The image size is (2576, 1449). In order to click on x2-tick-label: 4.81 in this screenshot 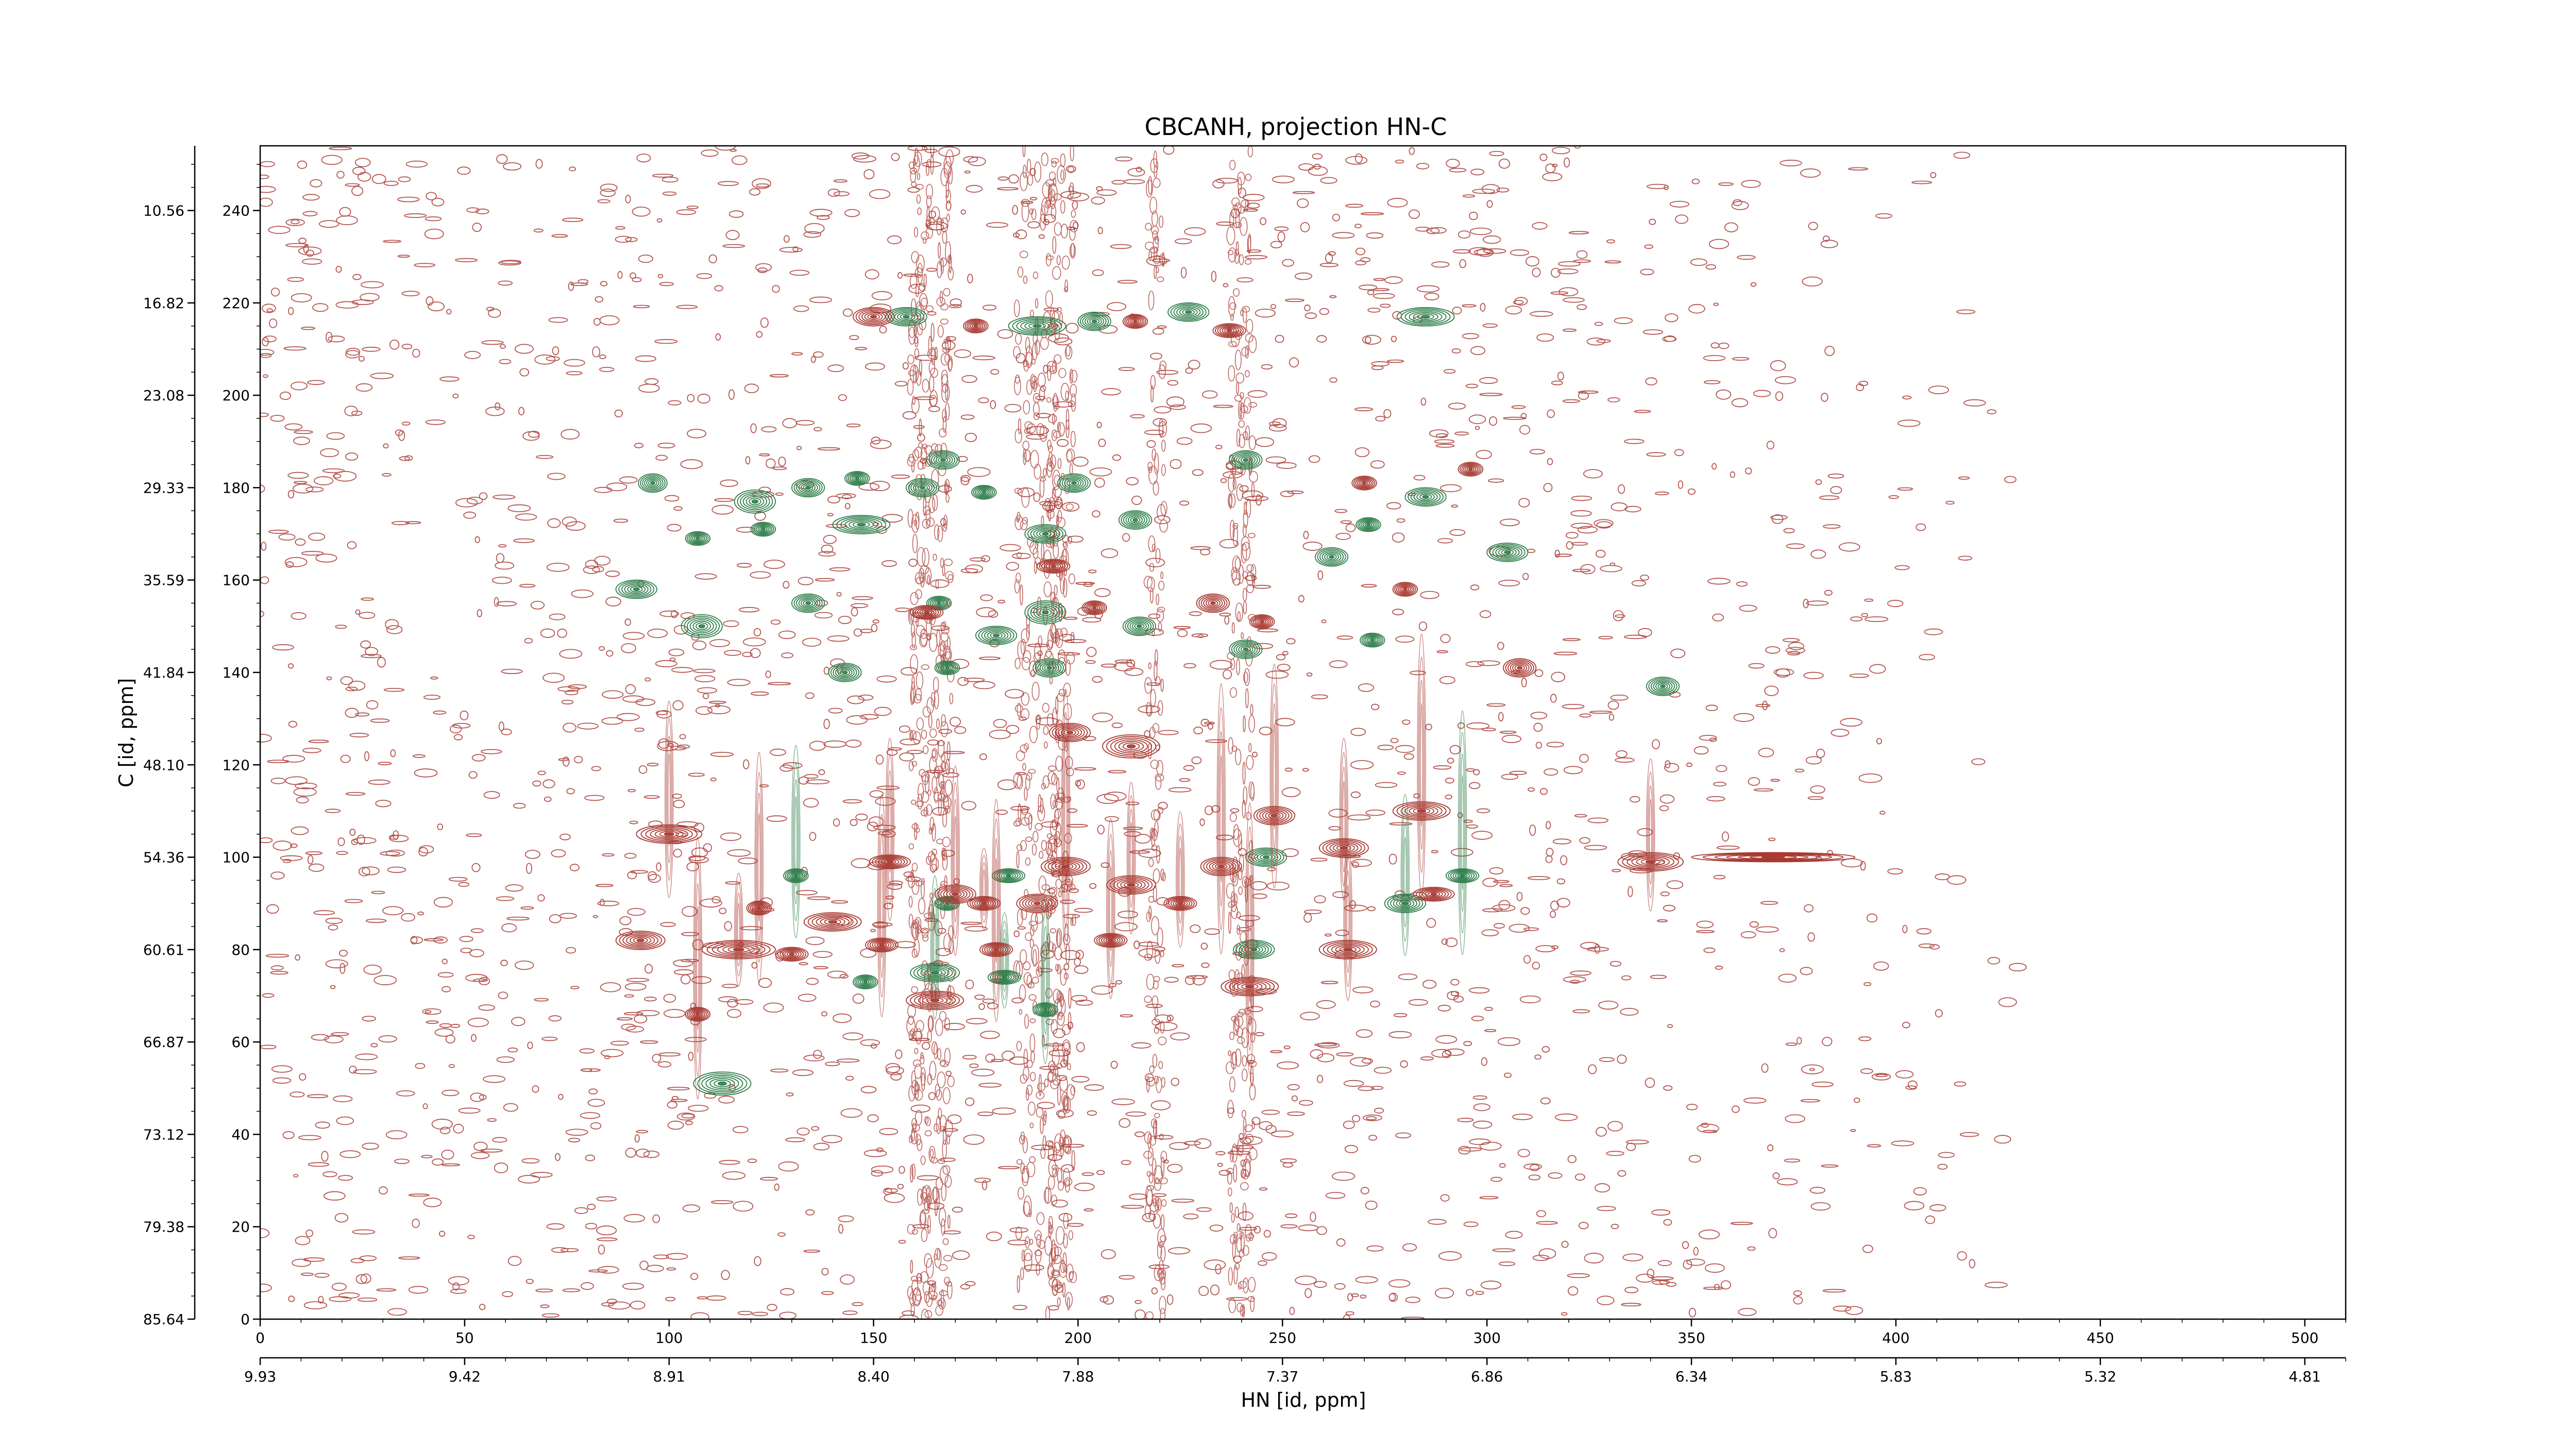, I will do `click(2304, 1376)`.